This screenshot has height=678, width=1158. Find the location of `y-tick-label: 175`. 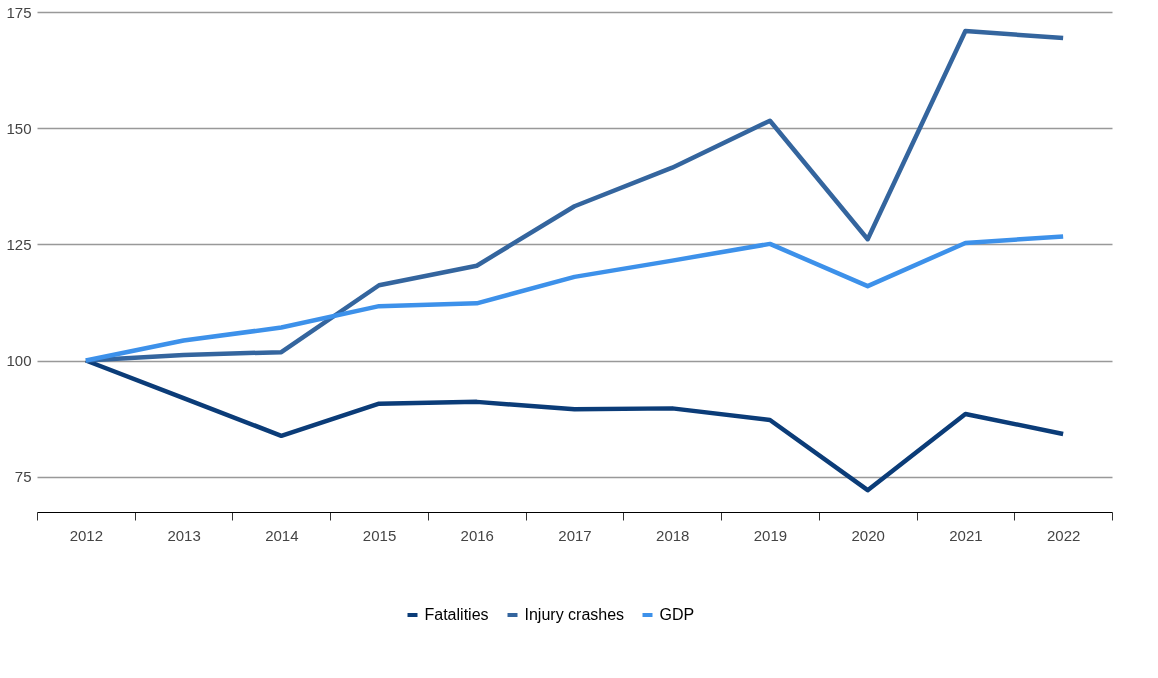

y-tick-label: 175 is located at coordinates (19, 12).